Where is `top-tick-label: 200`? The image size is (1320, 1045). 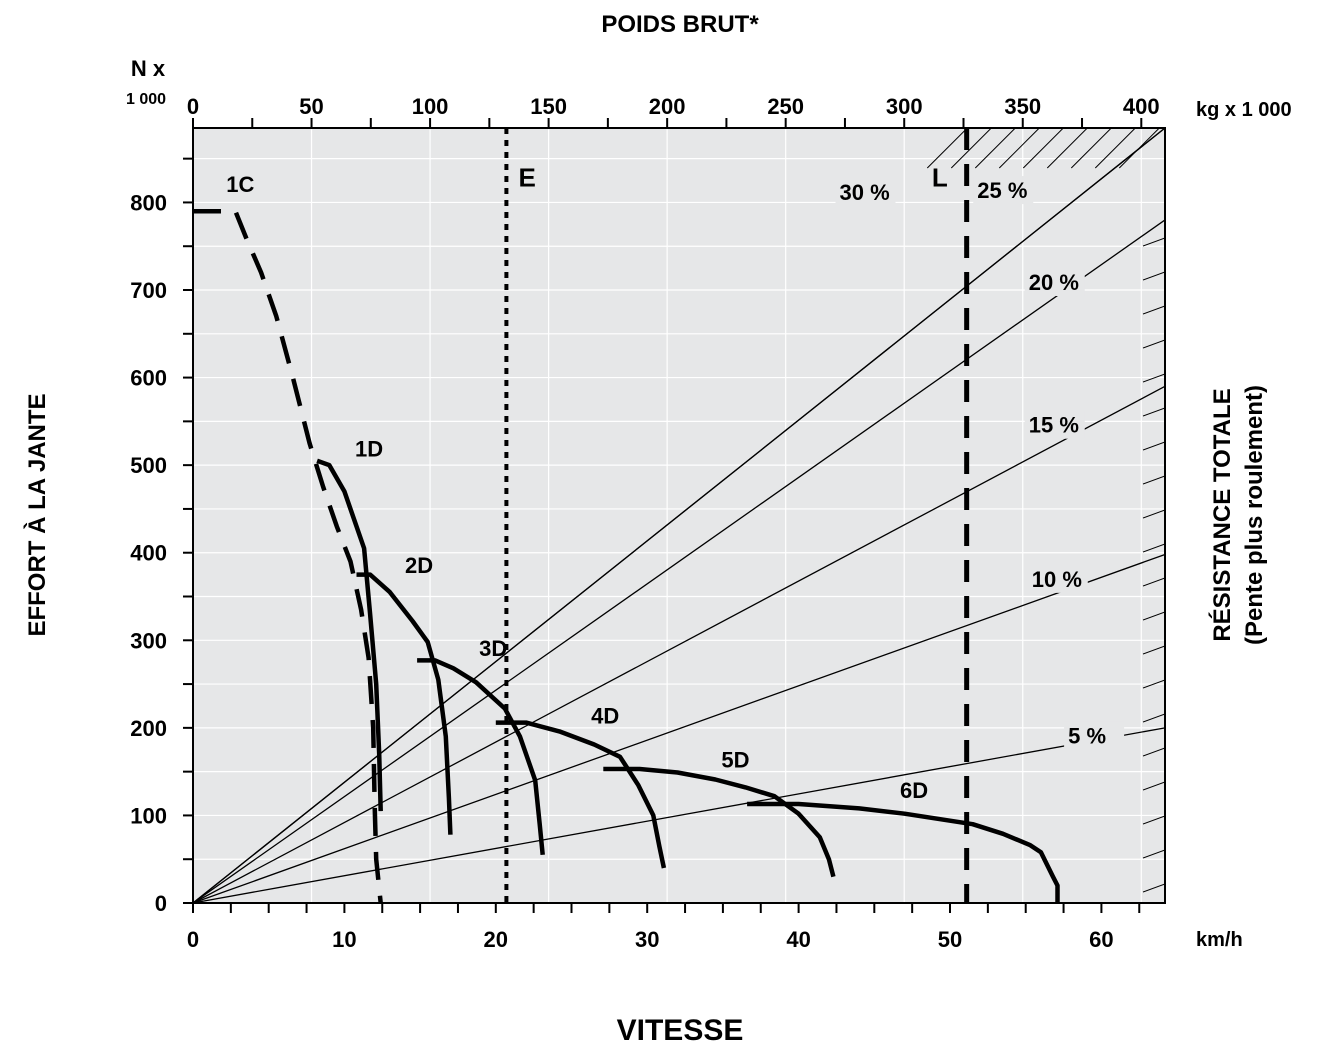 top-tick-label: 200 is located at coordinates (667, 106).